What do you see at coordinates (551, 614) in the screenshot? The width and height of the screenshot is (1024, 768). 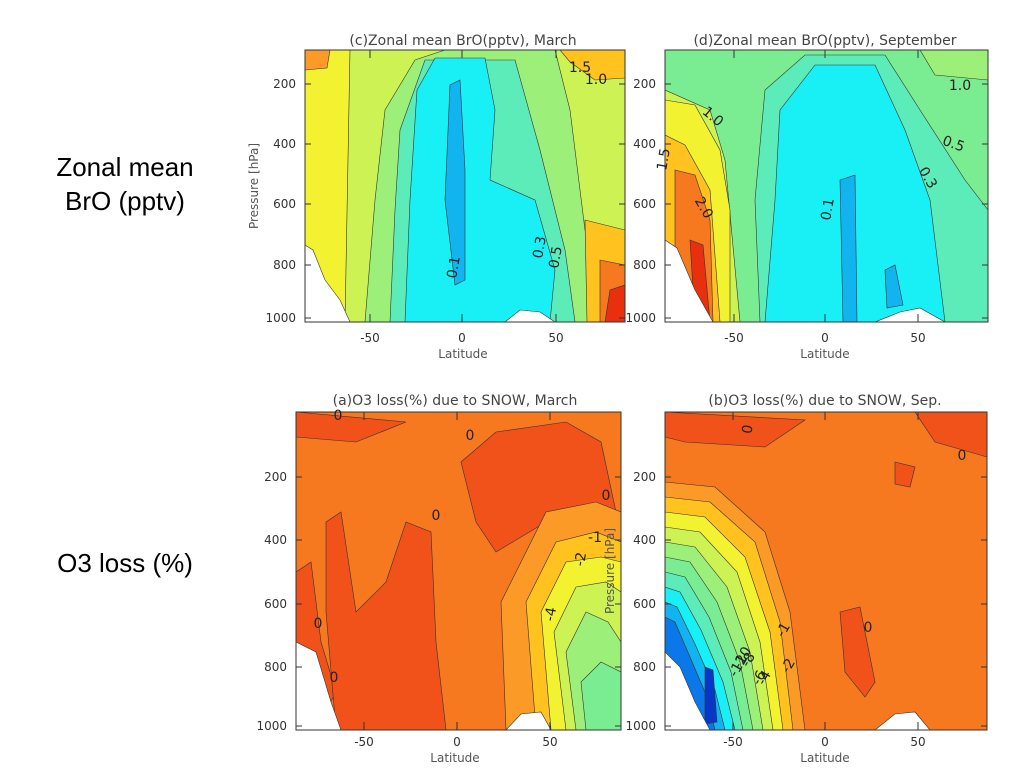 I see `panel-a-contour-label: -4` at bounding box center [551, 614].